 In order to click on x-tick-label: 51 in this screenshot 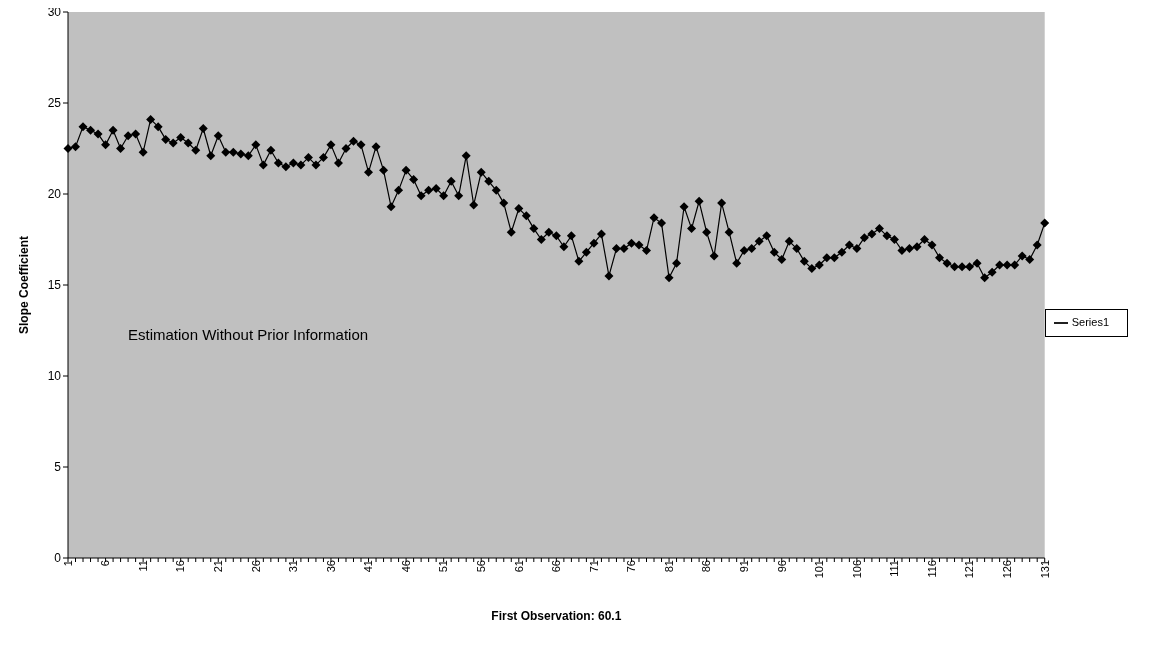, I will do `click(443, 566)`.